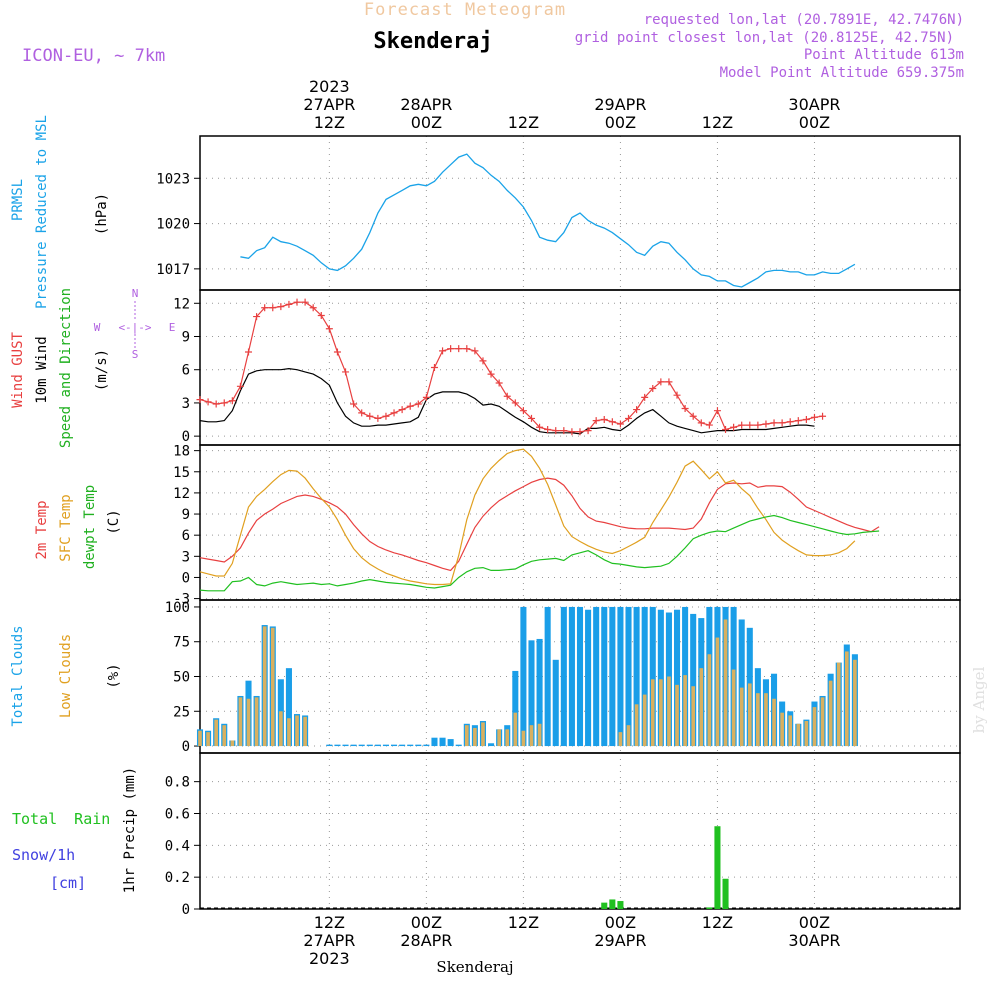 This screenshot has width=1000, height=1000. What do you see at coordinates (177, 814) in the screenshot?
I see `precip-ytick-label: 0.6` at bounding box center [177, 814].